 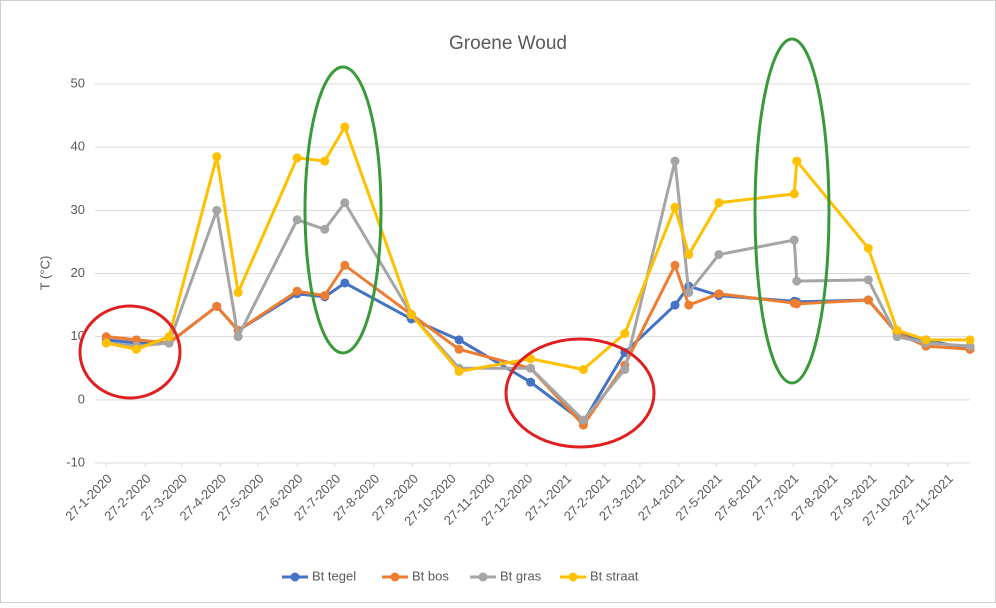 I want to click on y-tick-label: 50, so click(x=78, y=82).